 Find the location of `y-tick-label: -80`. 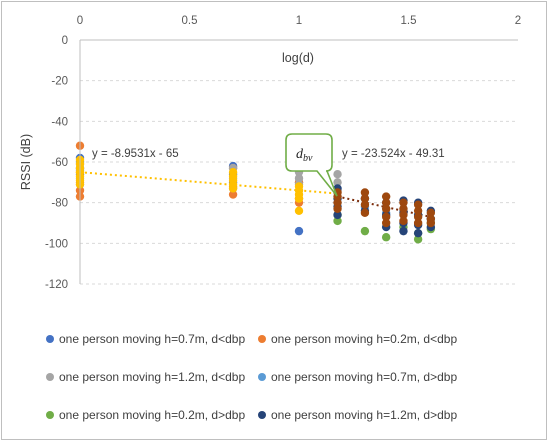

y-tick-label: -80 is located at coordinates (59, 204).